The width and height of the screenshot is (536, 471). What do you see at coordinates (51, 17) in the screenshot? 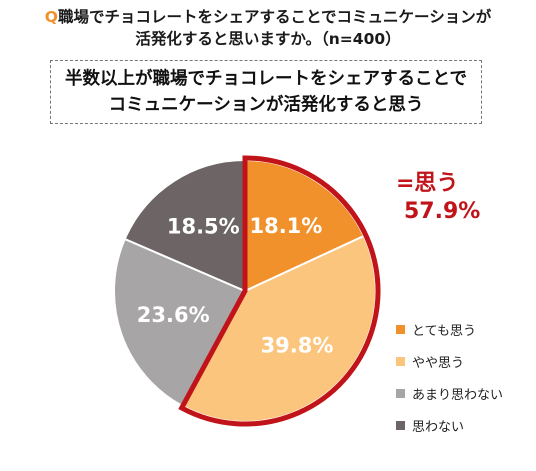
I see `question-marker: Q` at bounding box center [51, 17].